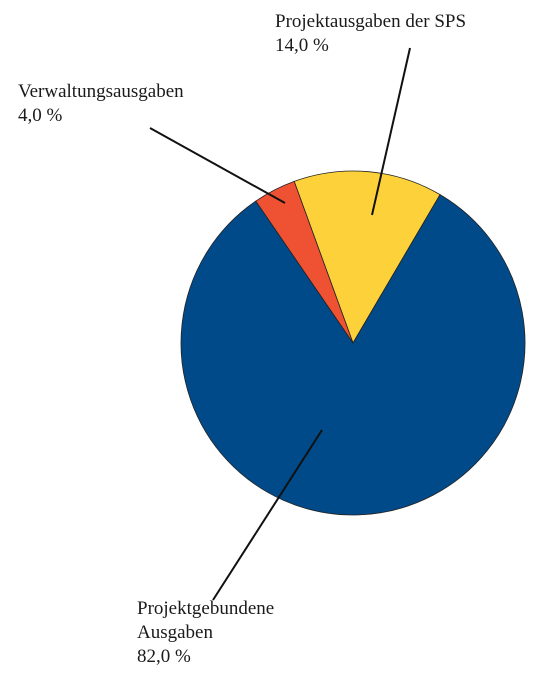 The height and width of the screenshot is (688, 554). I want to click on slice-label: Verwaltungsausgaben 4,0 %, so click(148, 104).